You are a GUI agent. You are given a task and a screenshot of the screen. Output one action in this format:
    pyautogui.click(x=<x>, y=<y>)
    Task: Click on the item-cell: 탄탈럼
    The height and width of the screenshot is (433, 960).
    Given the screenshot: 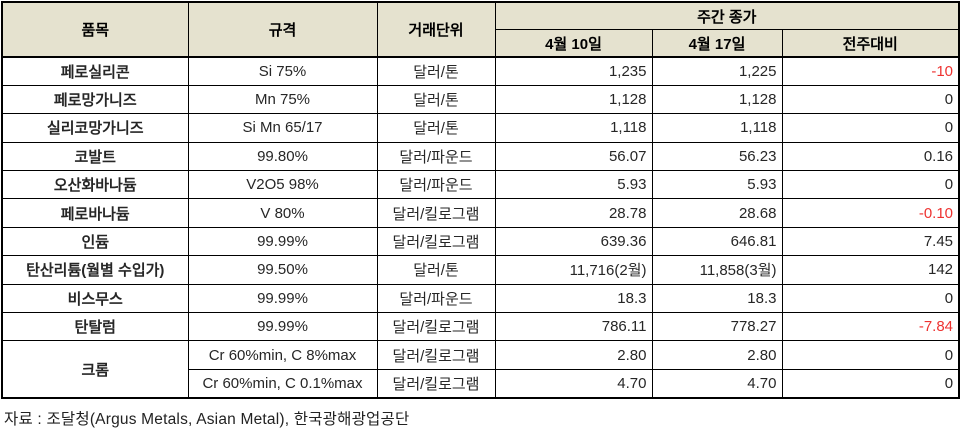 What is the action you would take?
    pyautogui.click(x=95, y=327)
    